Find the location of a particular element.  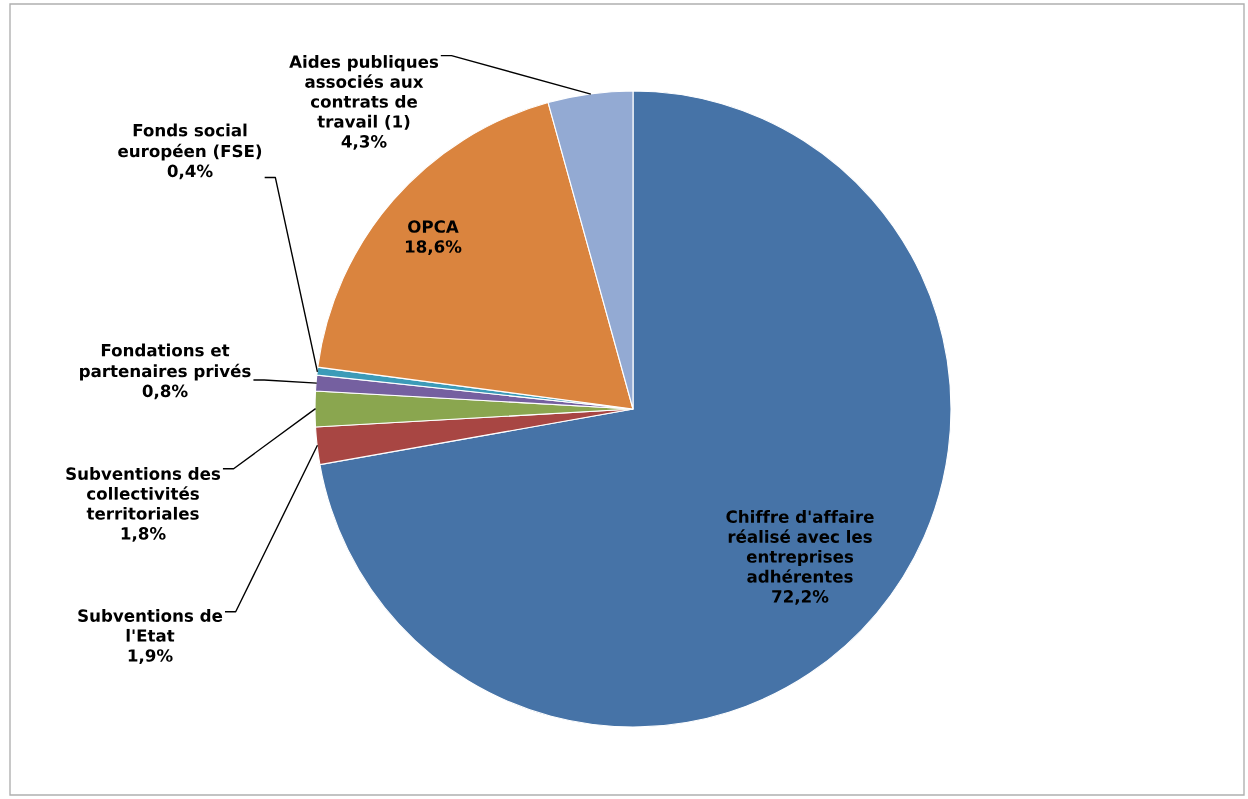

data-label: 1,8% is located at coordinates (143, 534).